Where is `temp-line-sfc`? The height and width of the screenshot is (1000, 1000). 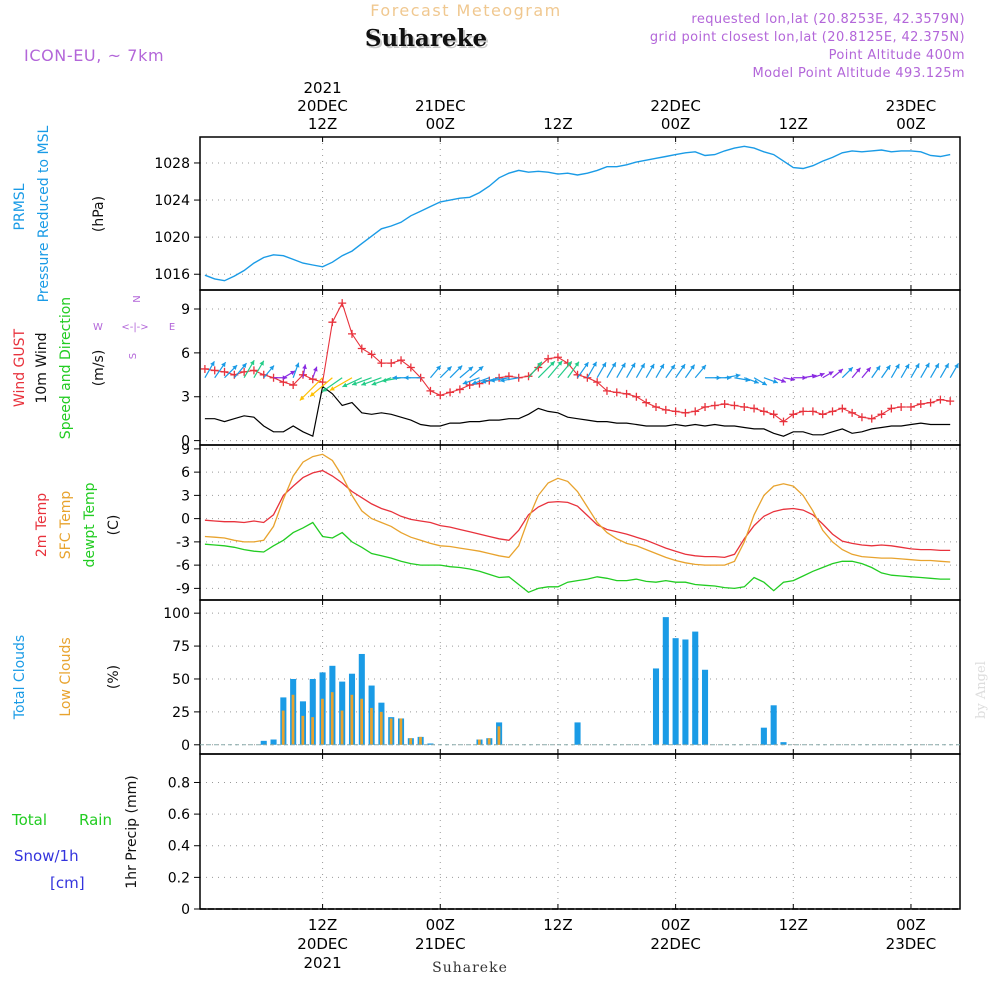 temp-line-sfc is located at coordinates (577, 509).